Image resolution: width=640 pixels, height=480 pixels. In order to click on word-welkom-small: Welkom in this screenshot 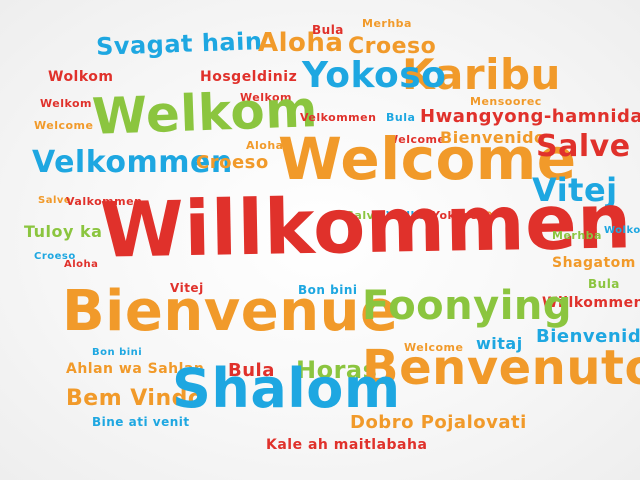, I will do `click(266, 97)`.